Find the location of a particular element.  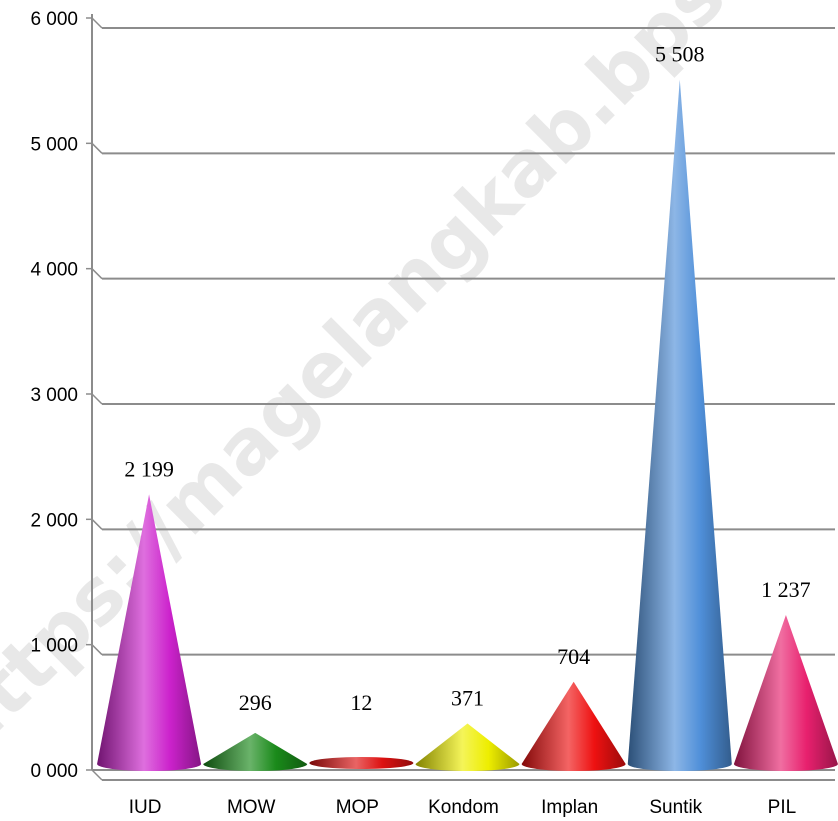

y-tick-label: 4 000 is located at coordinates (54, 270).